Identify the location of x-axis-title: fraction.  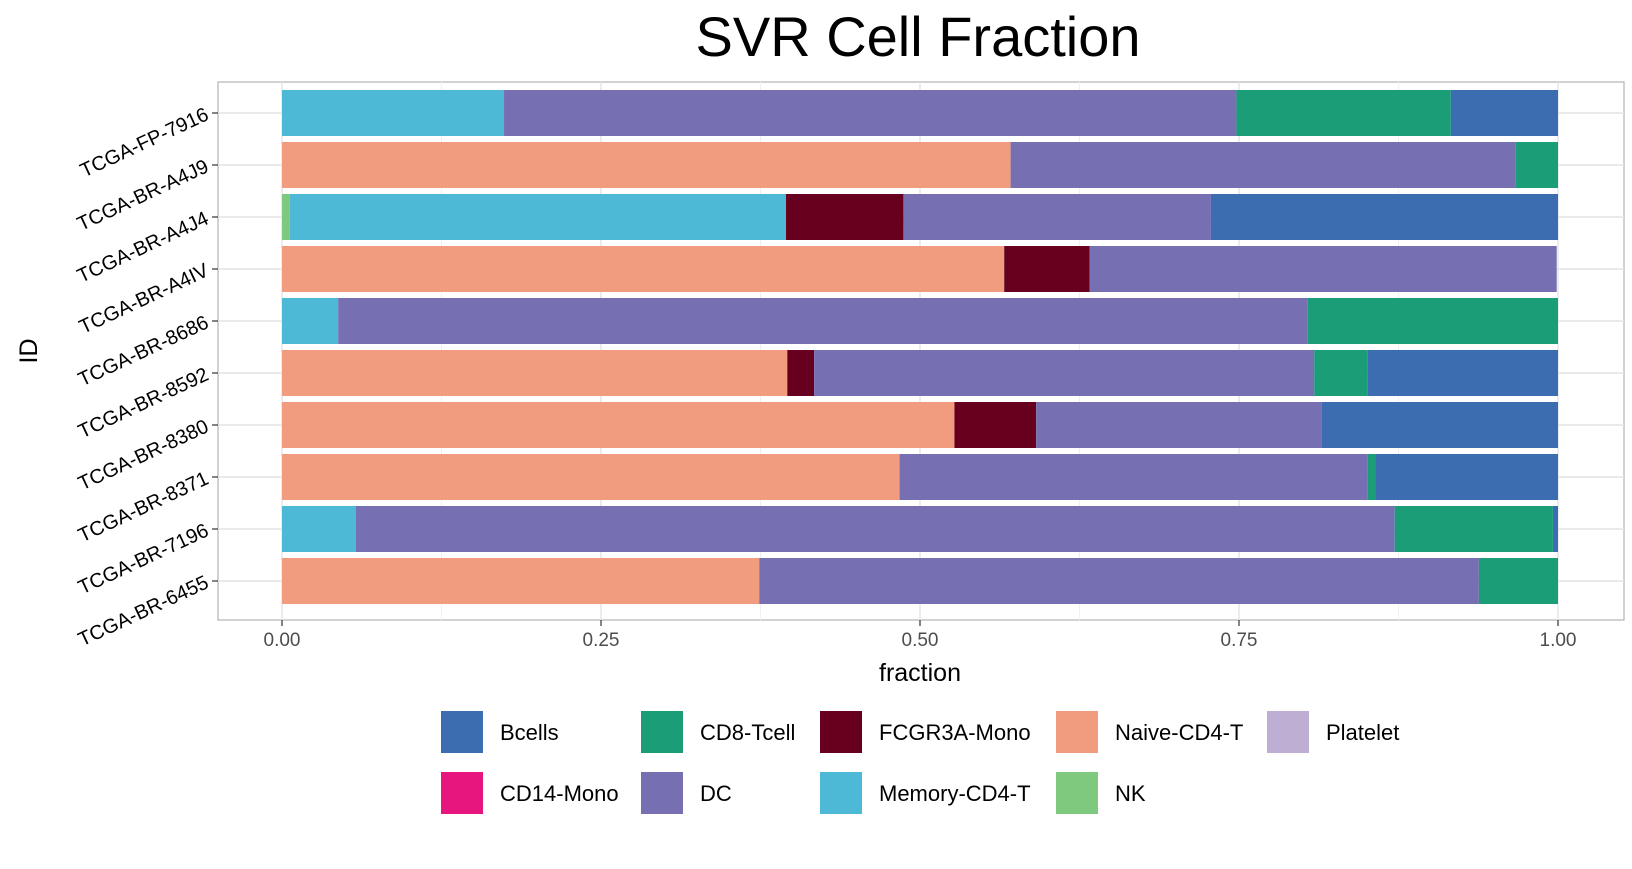
(920, 673).